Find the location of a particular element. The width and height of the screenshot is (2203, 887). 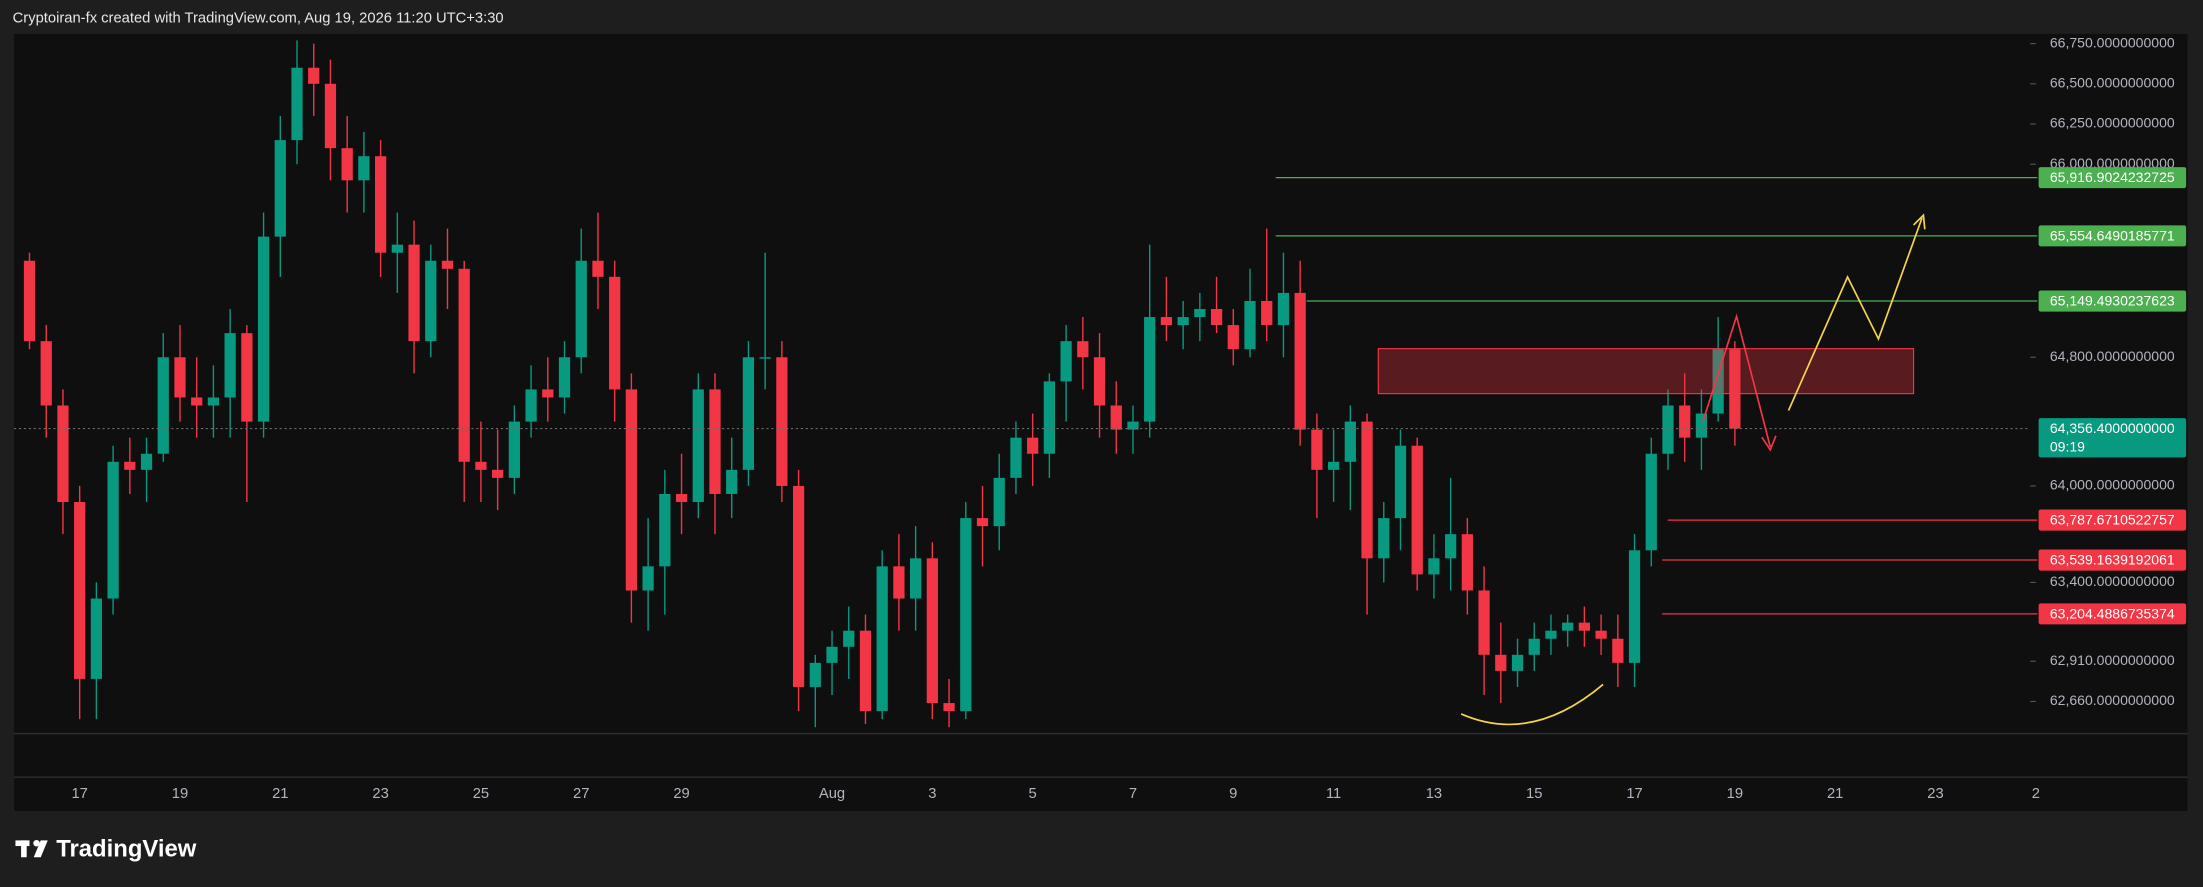

y-tick-label: 66,000.0000000000 is located at coordinates (2112, 163).